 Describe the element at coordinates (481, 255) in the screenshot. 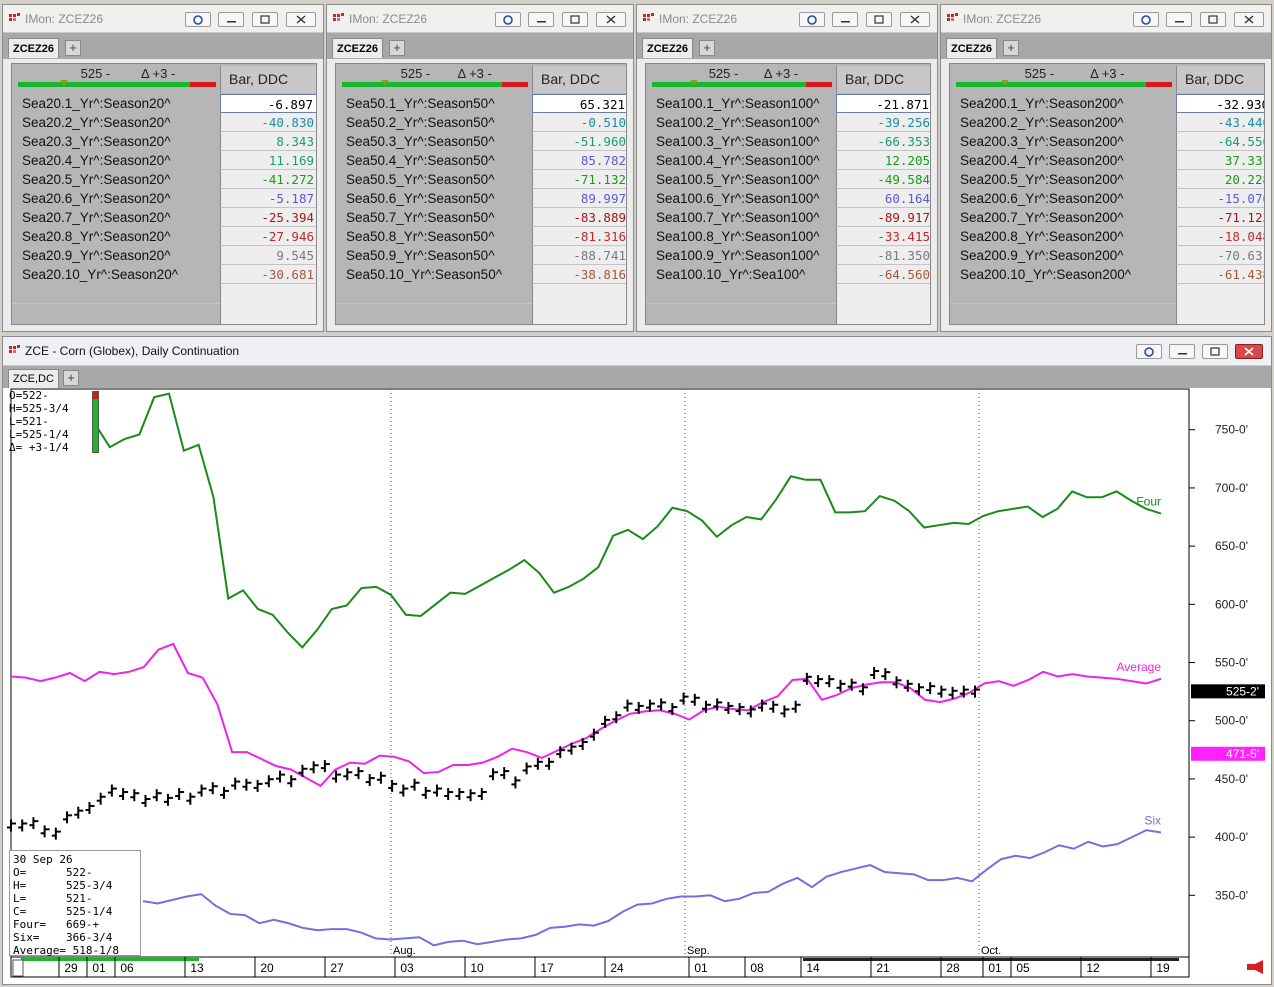

I see `table-row: Sea50.9_Yr^:Season50^ -88.741` at that location.